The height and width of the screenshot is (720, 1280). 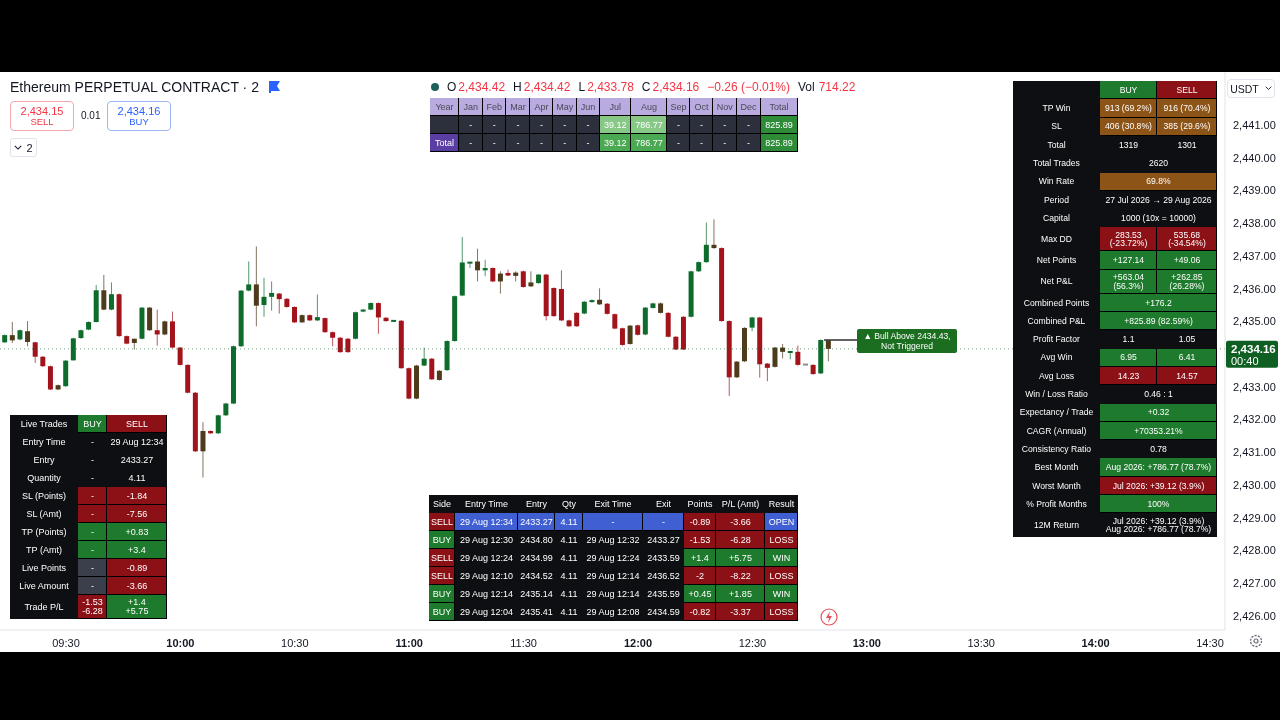 I want to click on annotation: 2434.80, so click(x=536, y=539).